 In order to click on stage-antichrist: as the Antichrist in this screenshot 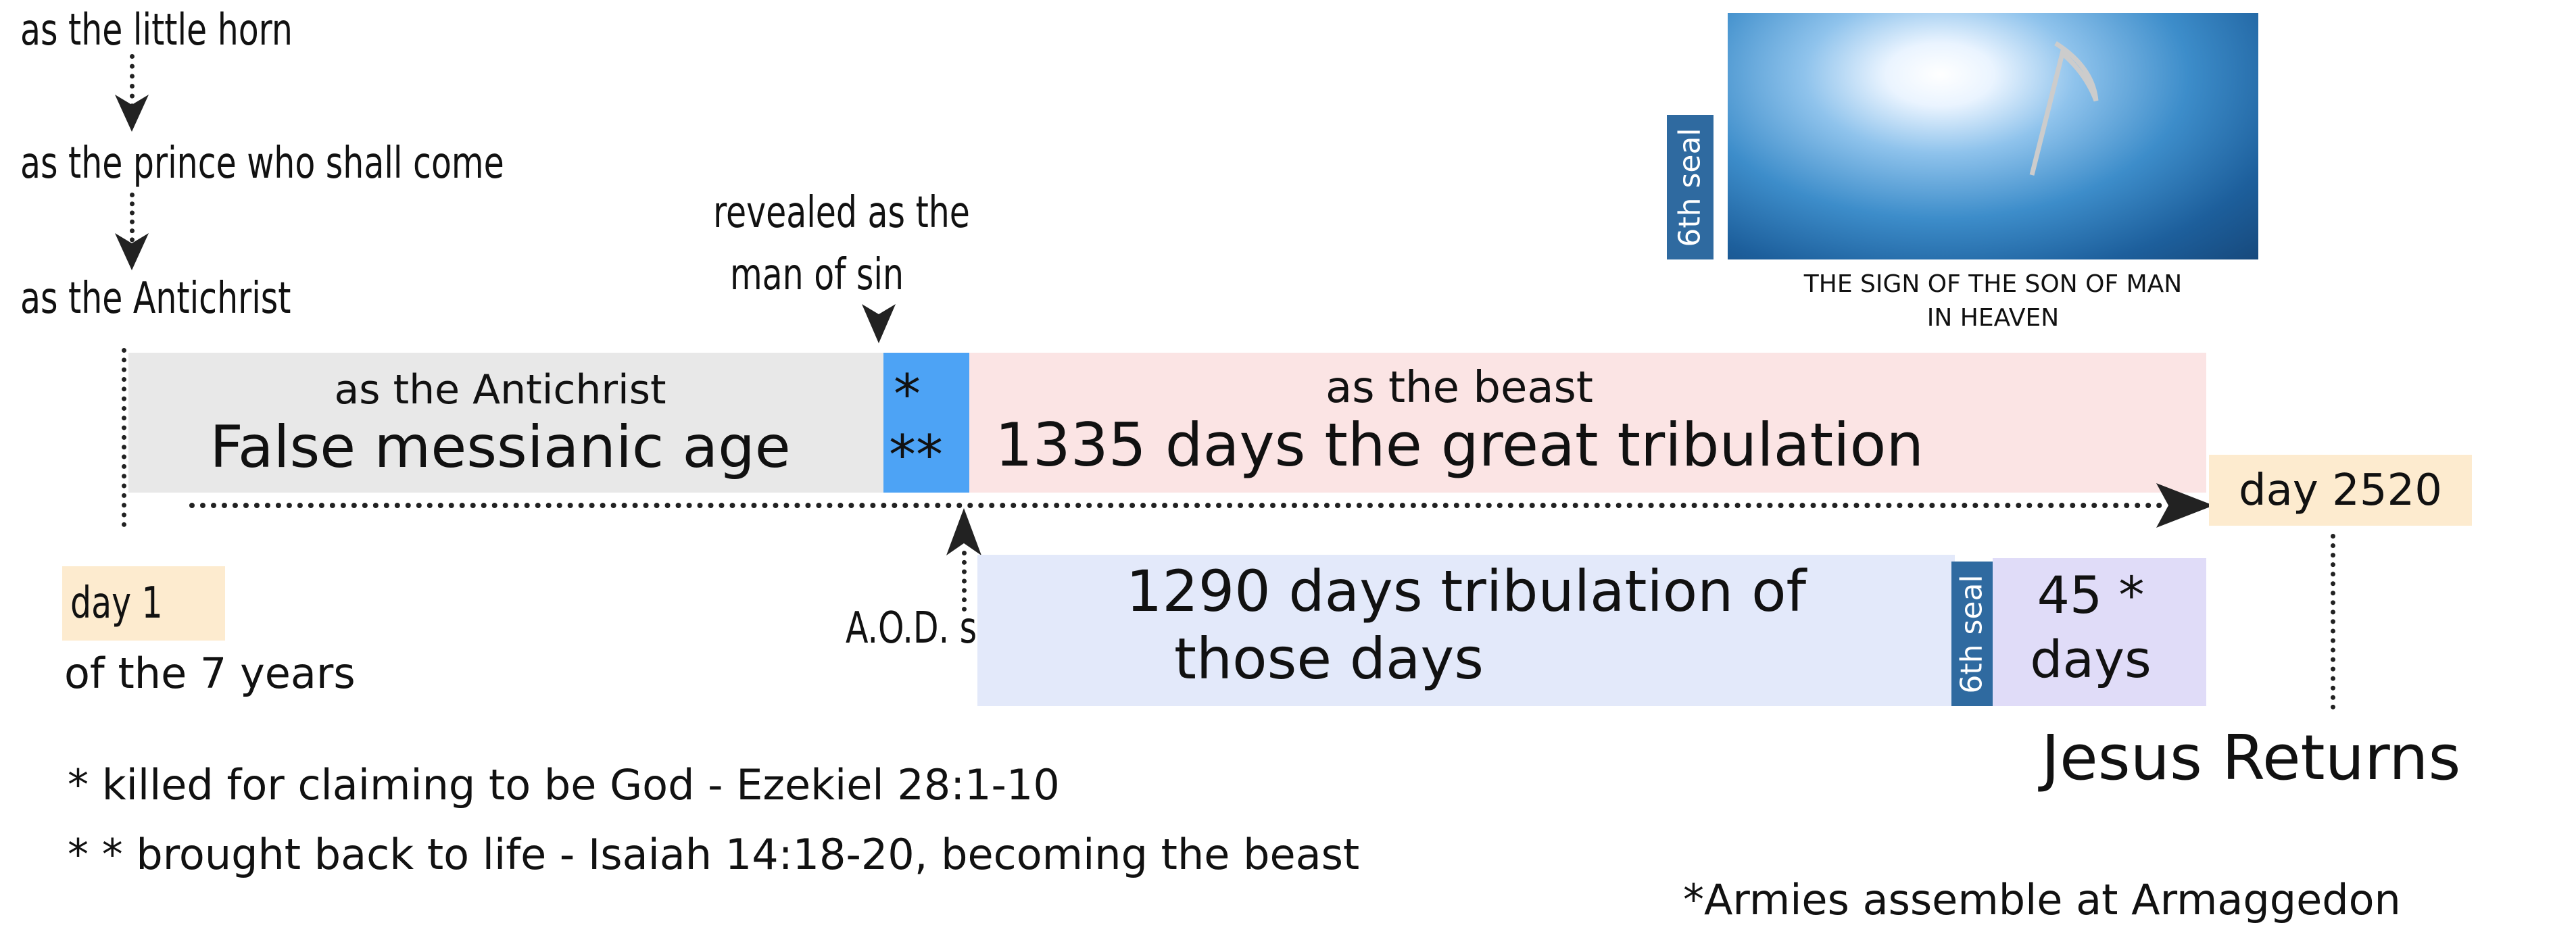, I will do `click(155, 299)`.